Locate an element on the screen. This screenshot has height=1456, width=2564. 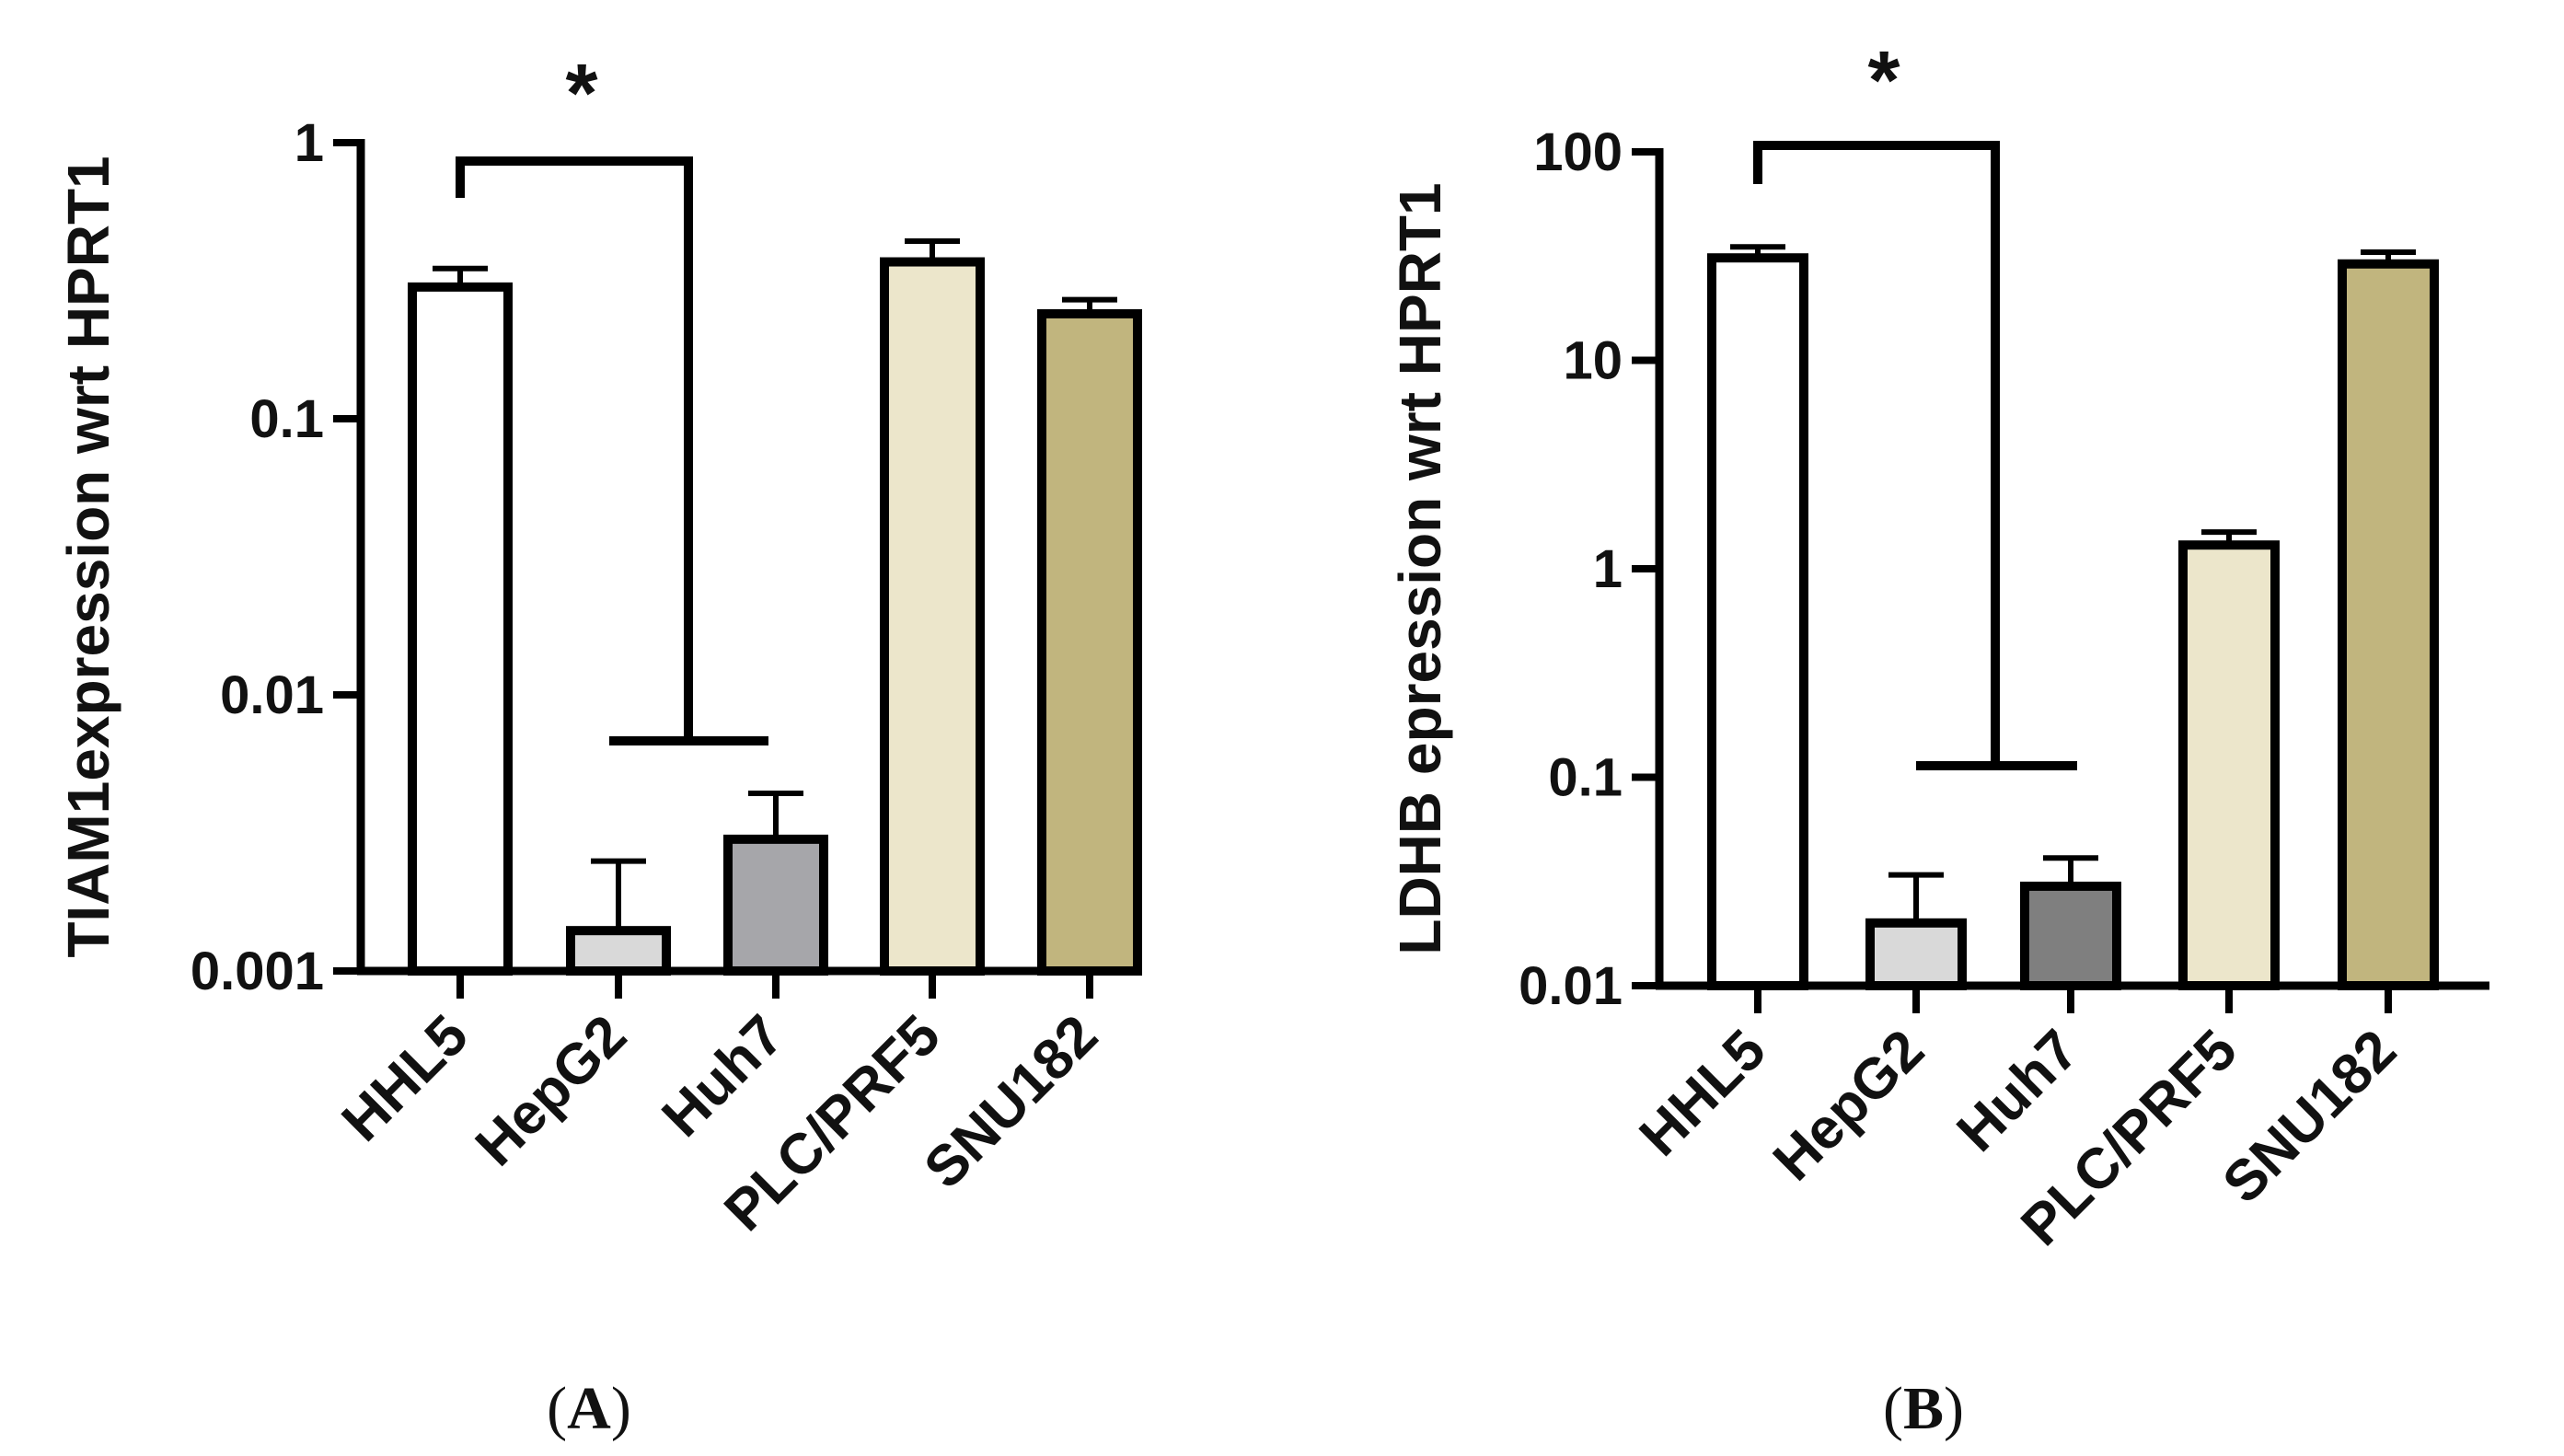
panel-a-y-tick-label: 1 is located at coordinates (310, 143).